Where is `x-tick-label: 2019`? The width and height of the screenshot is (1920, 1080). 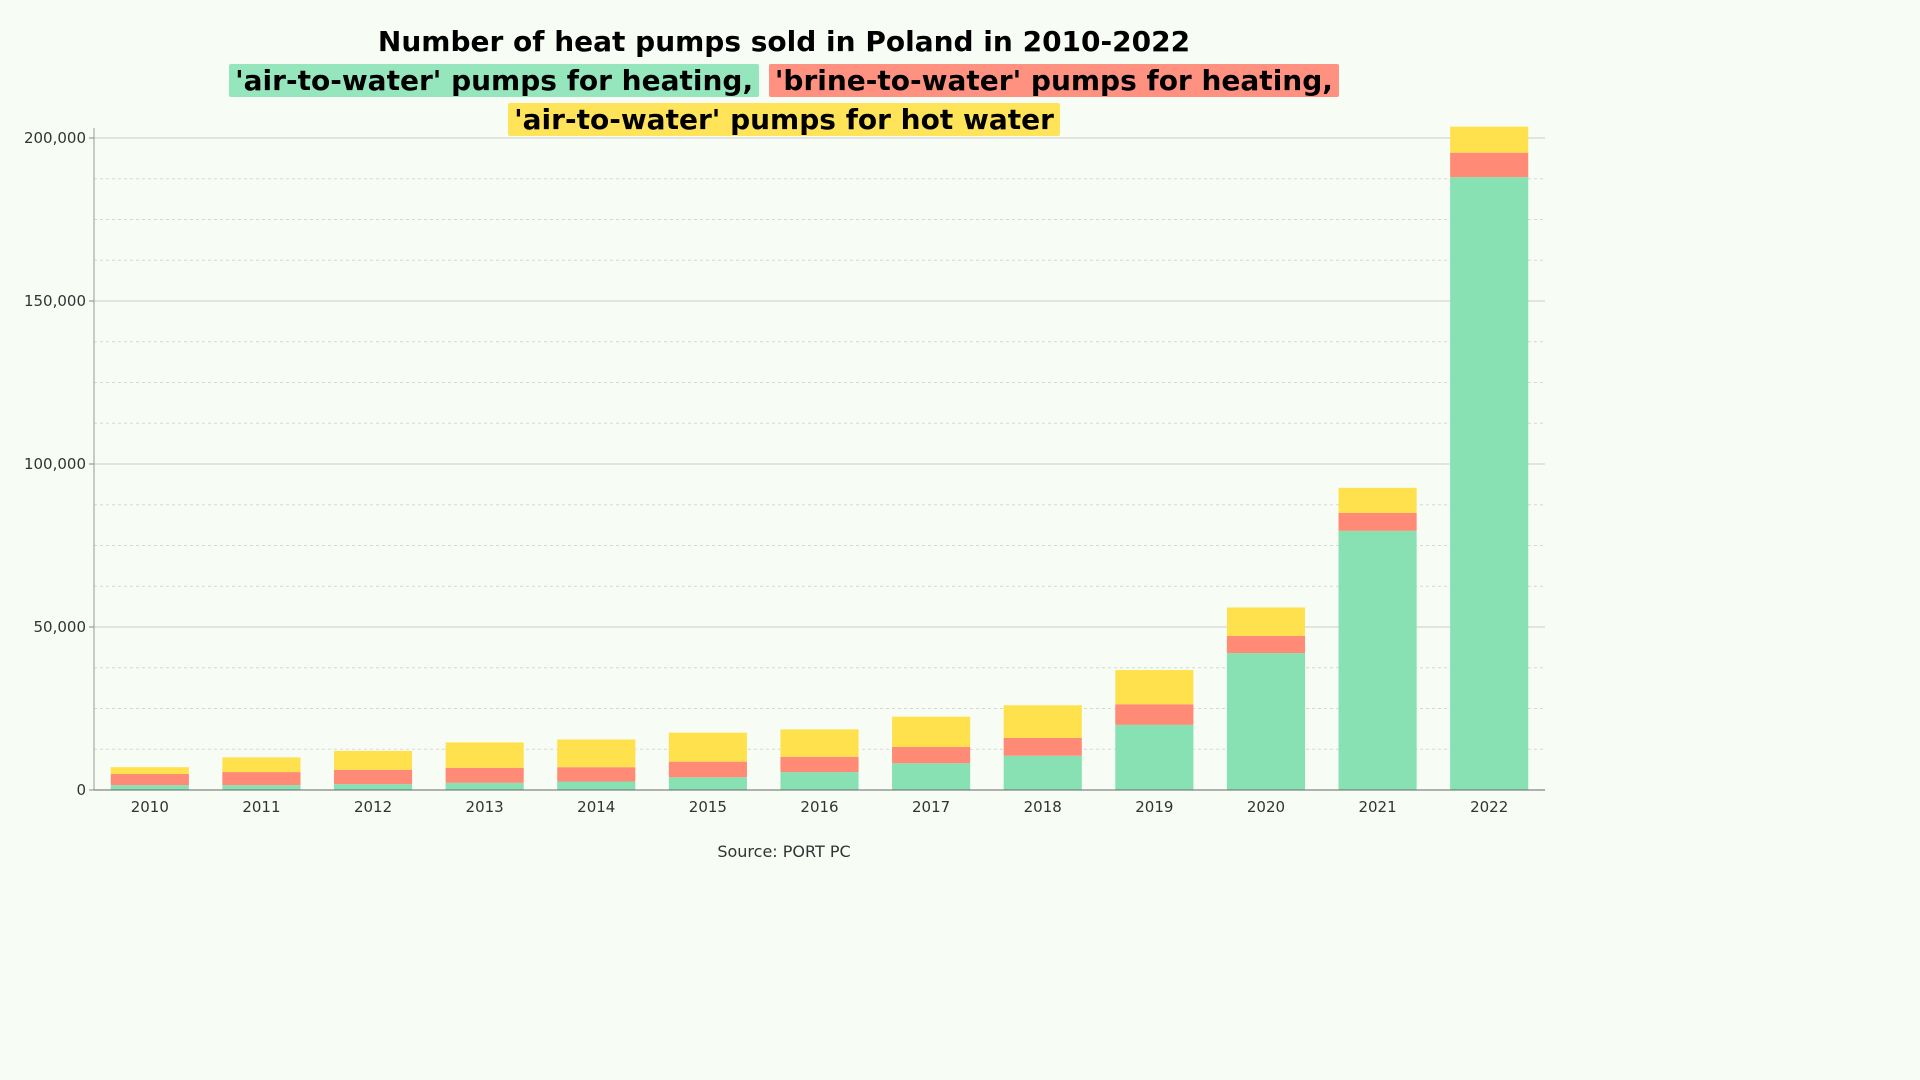 x-tick-label: 2019 is located at coordinates (1154, 807).